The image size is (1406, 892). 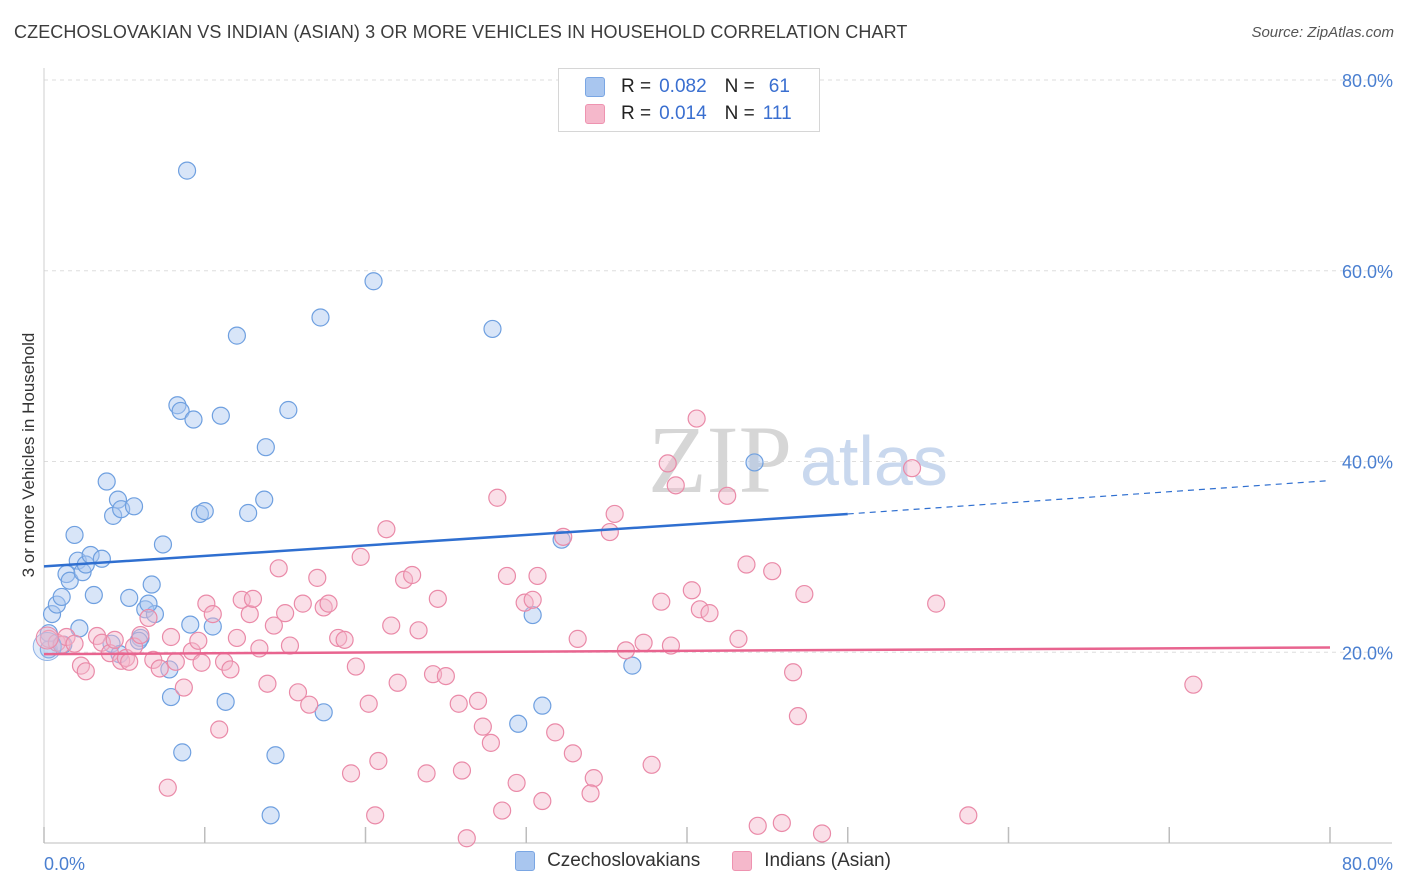 I want to click on chart-source: Source: ZipAtlas.com, so click(x=1322, y=32).